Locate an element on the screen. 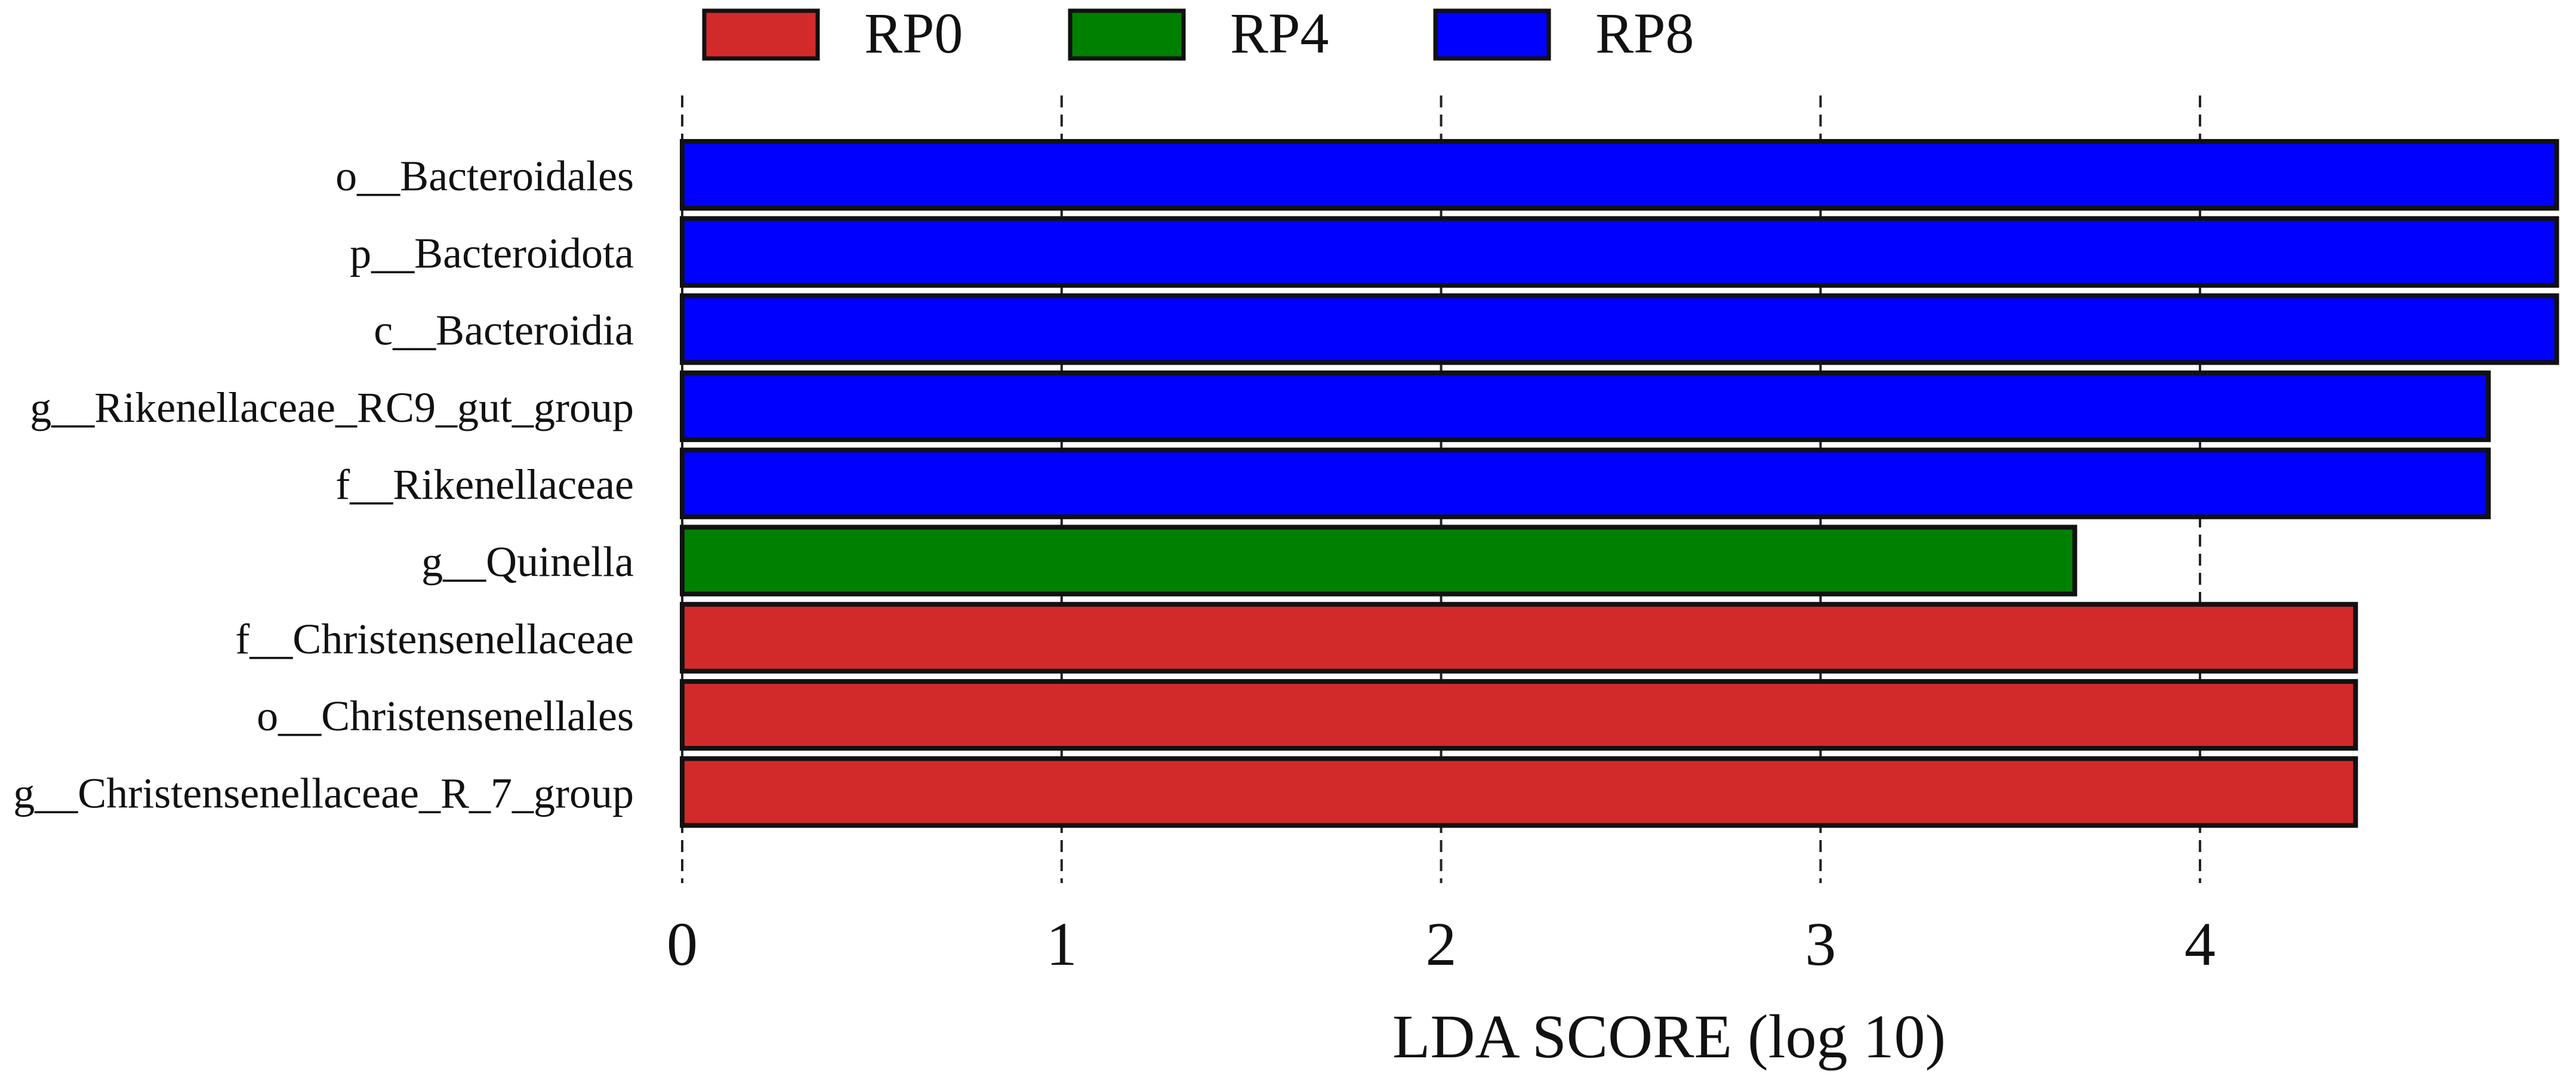 The image size is (2576, 1077). category-label: c__Bacteroidia is located at coordinates (504, 330).